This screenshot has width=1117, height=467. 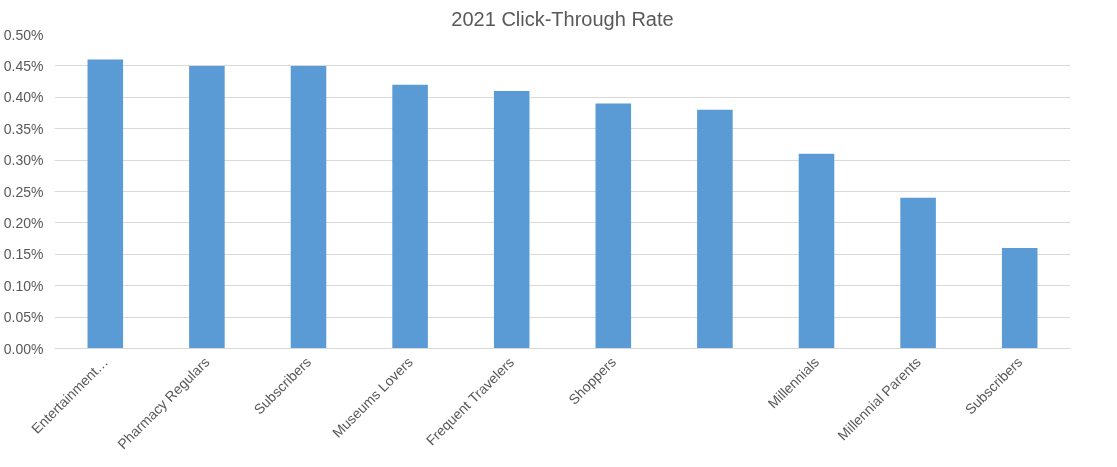 I want to click on y-tick-label: 0.15%, so click(x=23, y=254).